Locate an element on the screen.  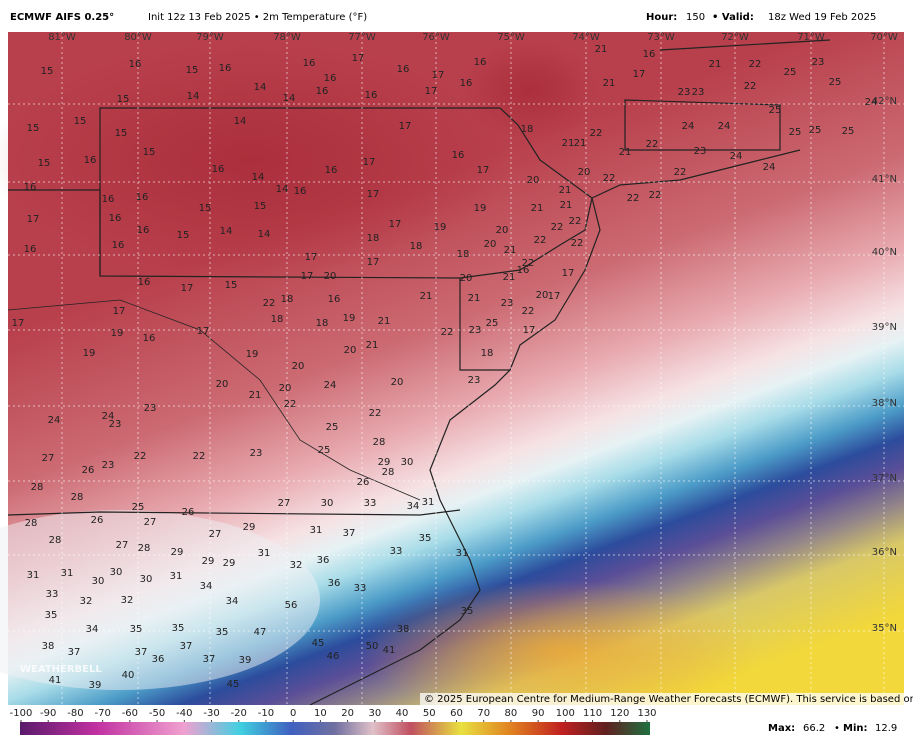
colorbar-tick-label: 70 is located at coordinates (483, 713).